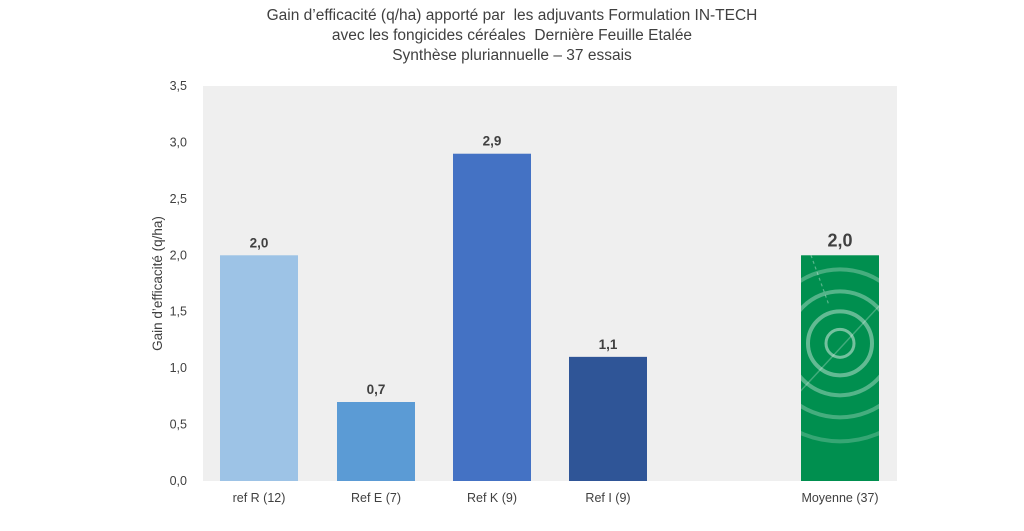 The height and width of the screenshot is (531, 1024). I want to click on x-category-label: Ref E (7), so click(376, 498).